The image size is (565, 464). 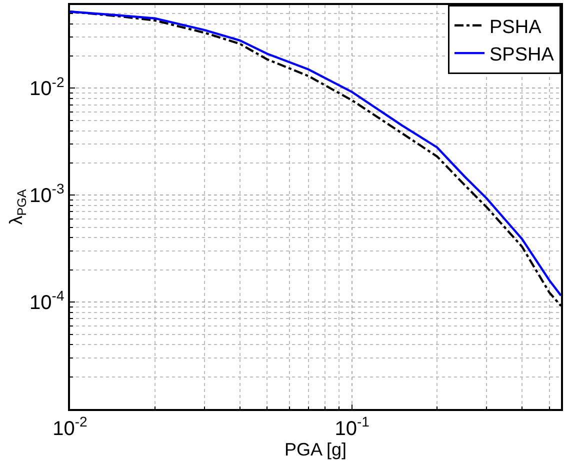 I want to click on y-tick-label: 10$^{-2}$, so click(x=47, y=87).